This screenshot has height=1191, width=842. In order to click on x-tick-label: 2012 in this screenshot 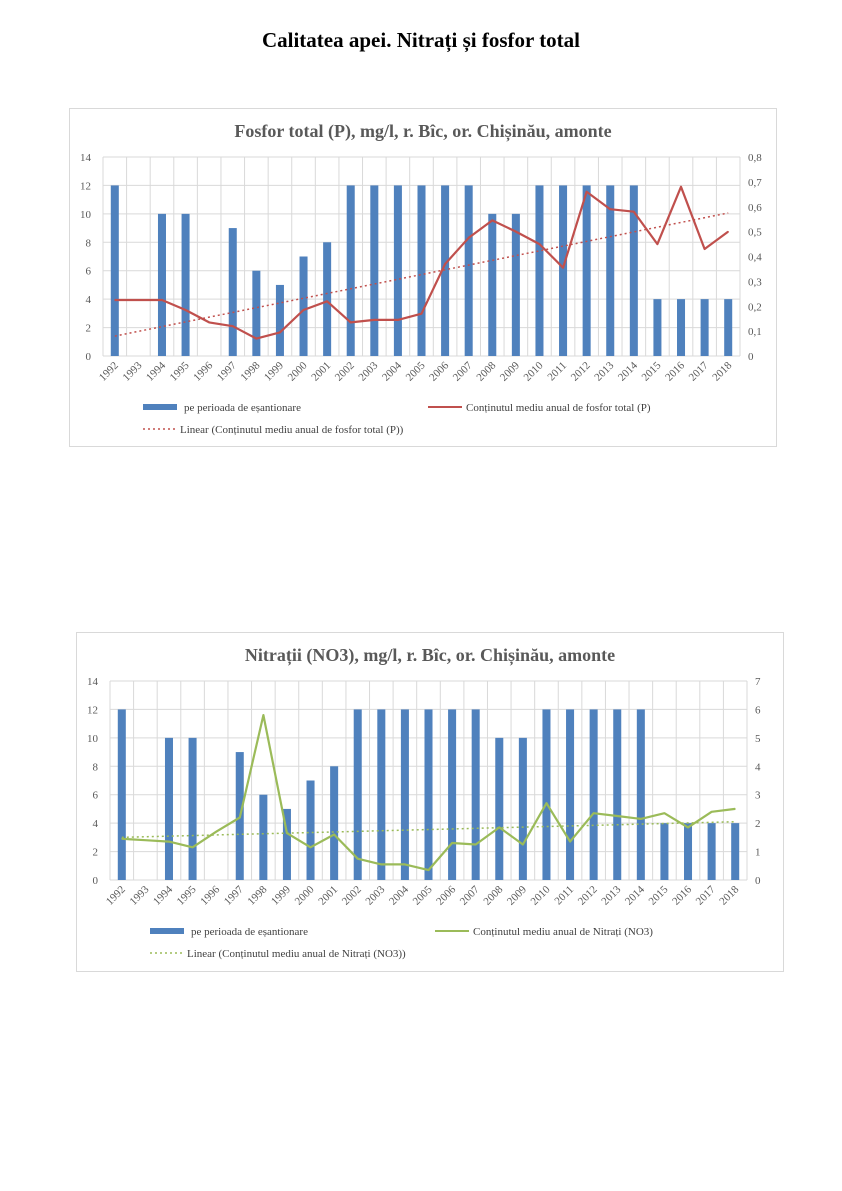, I will do `click(588, 896)`.